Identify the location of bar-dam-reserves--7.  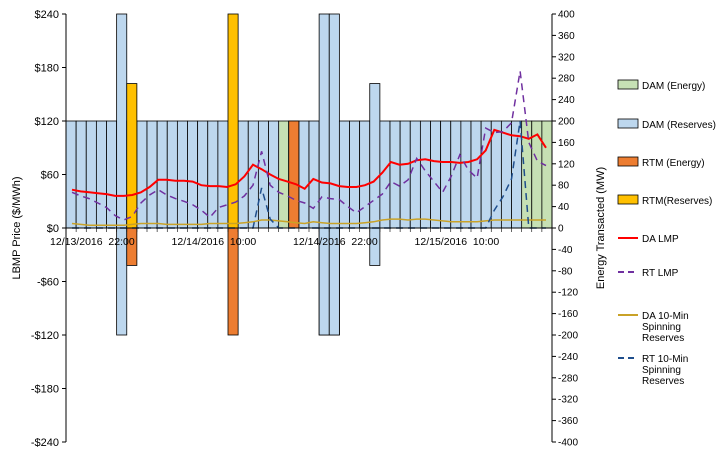
(142, 174).